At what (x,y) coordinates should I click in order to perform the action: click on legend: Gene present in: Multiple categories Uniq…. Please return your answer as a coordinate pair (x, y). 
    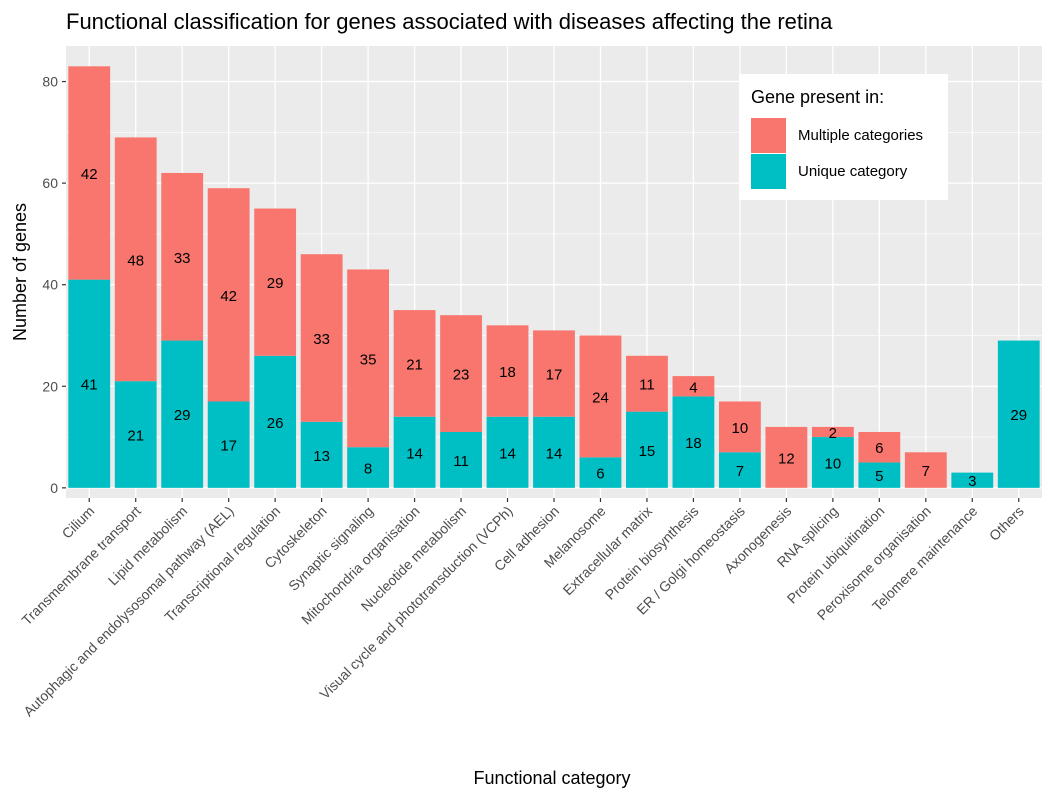
    Looking at the image, I should click on (843, 137).